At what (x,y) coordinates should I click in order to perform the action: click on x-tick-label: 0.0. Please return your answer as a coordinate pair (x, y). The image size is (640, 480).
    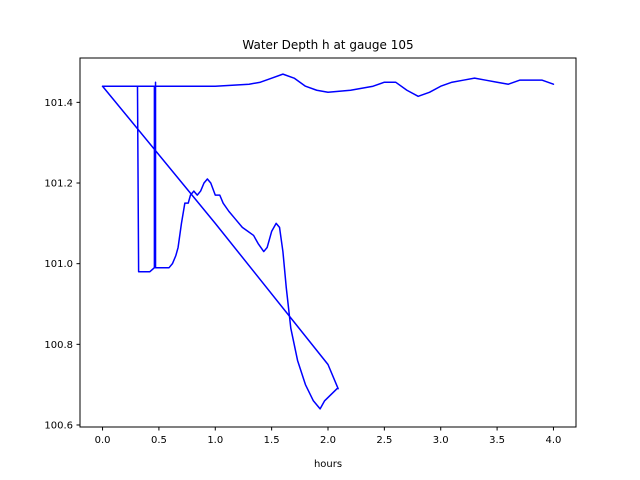
    Looking at the image, I should click on (103, 440).